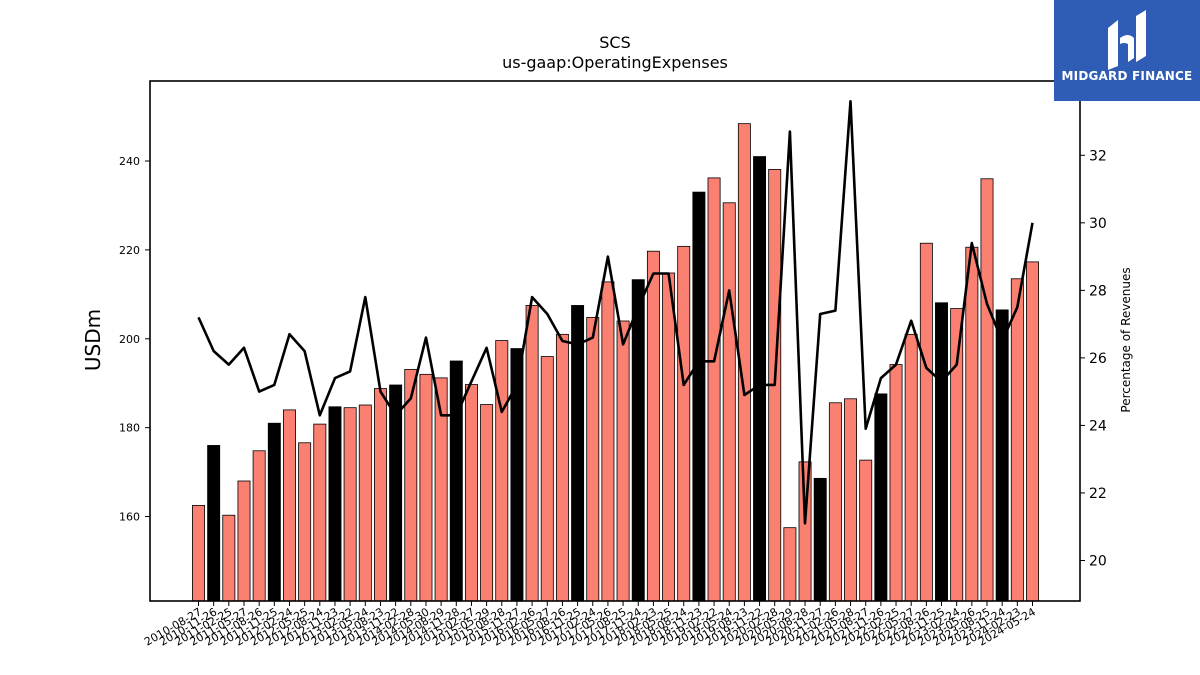 This screenshot has height=675, width=1200. I want to click on y-tick-label: 240, so click(129, 161).